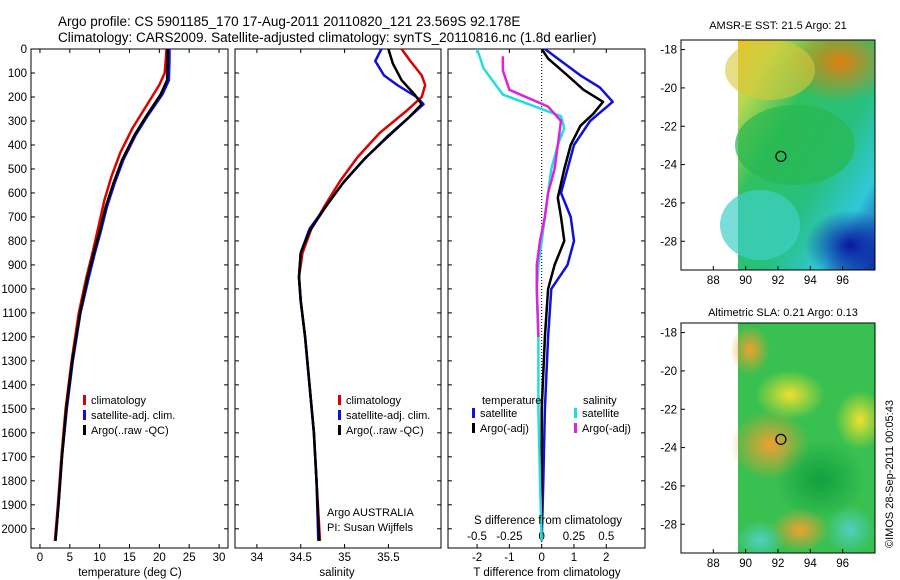 This screenshot has width=900, height=580. I want to click on x-tick-label: 34, so click(257, 558).